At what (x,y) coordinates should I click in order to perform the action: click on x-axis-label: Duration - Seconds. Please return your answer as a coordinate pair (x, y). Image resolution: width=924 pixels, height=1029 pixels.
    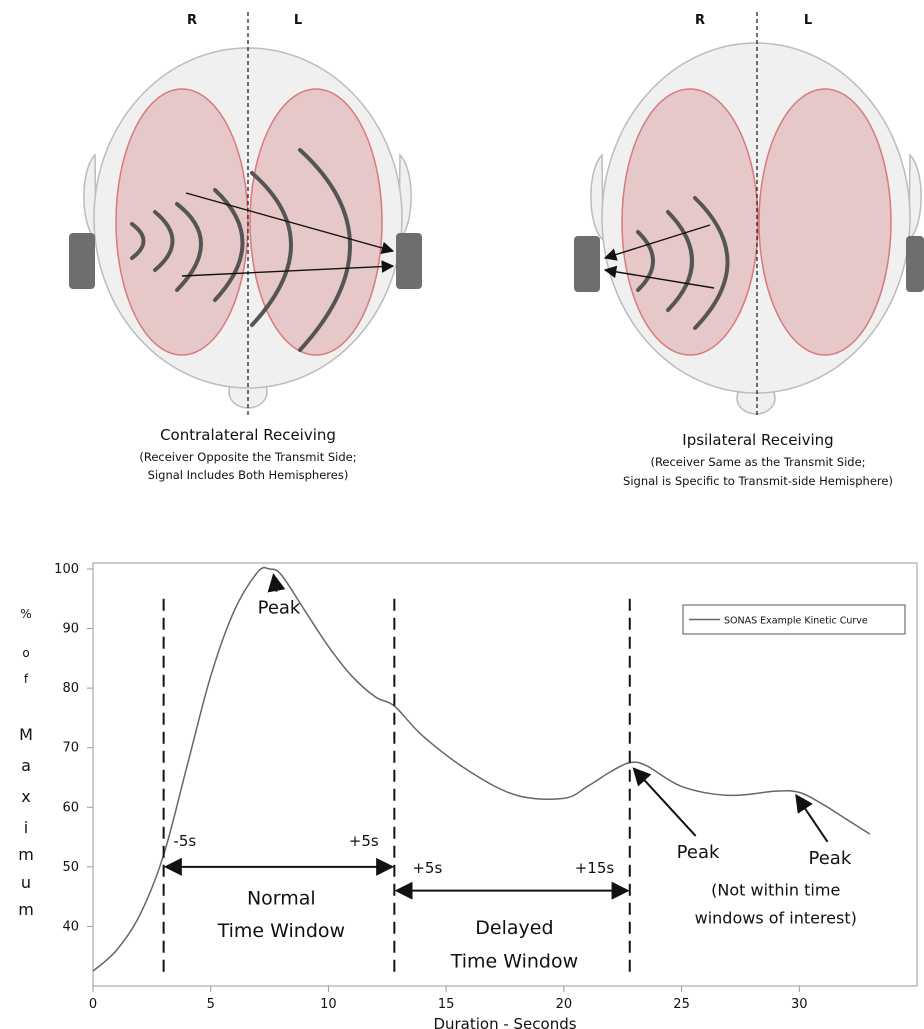
    Looking at the image, I should click on (504, 1022).